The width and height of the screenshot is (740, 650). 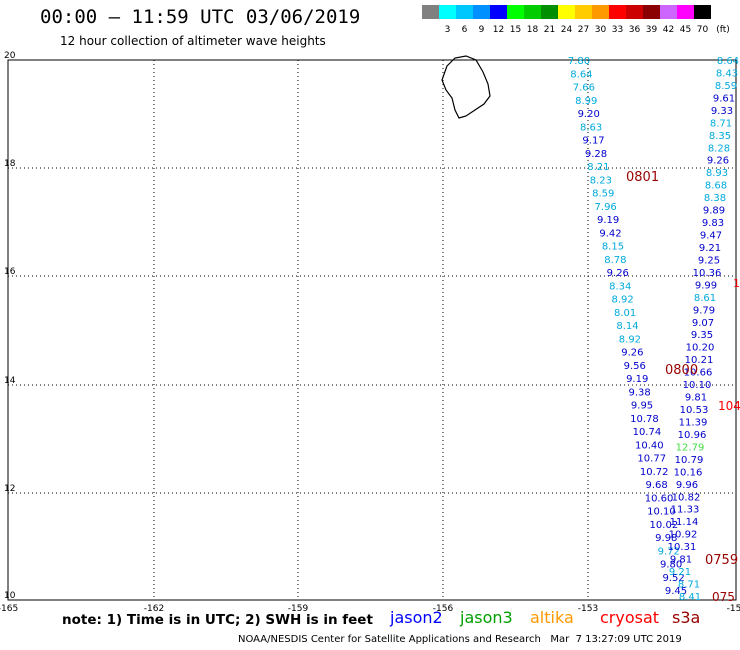 What do you see at coordinates (10, 381) in the screenshot?
I see `y-tick-label: 14` at bounding box center [10, 381].